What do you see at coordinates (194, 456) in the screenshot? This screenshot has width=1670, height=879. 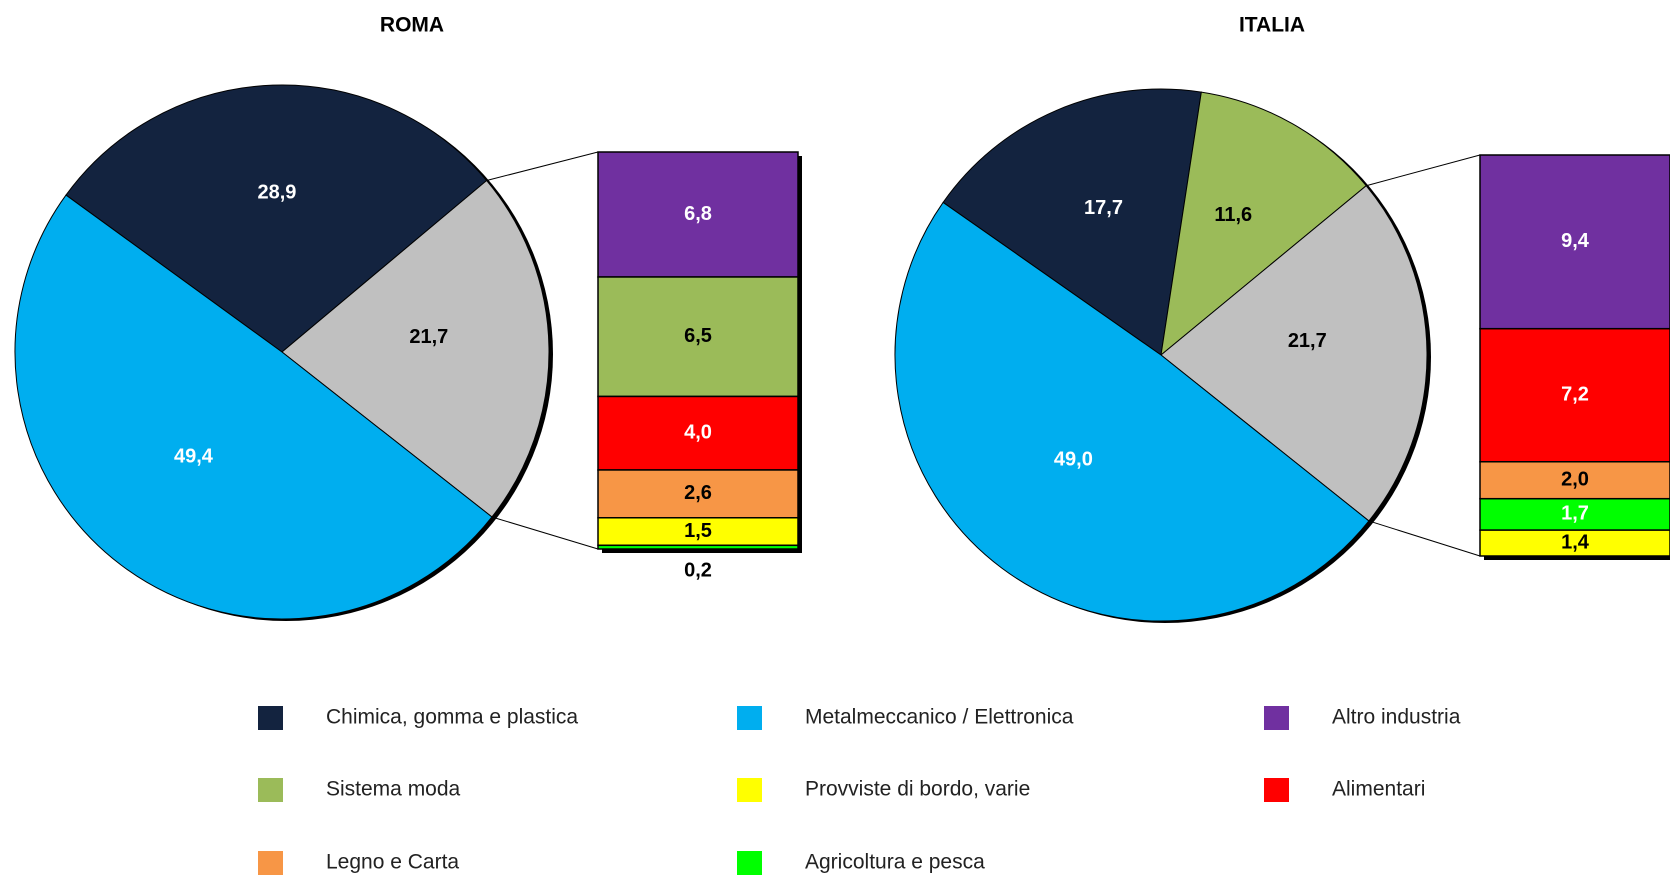 I see `pie-value-label: 49,4` at bounding box center [194, 456].